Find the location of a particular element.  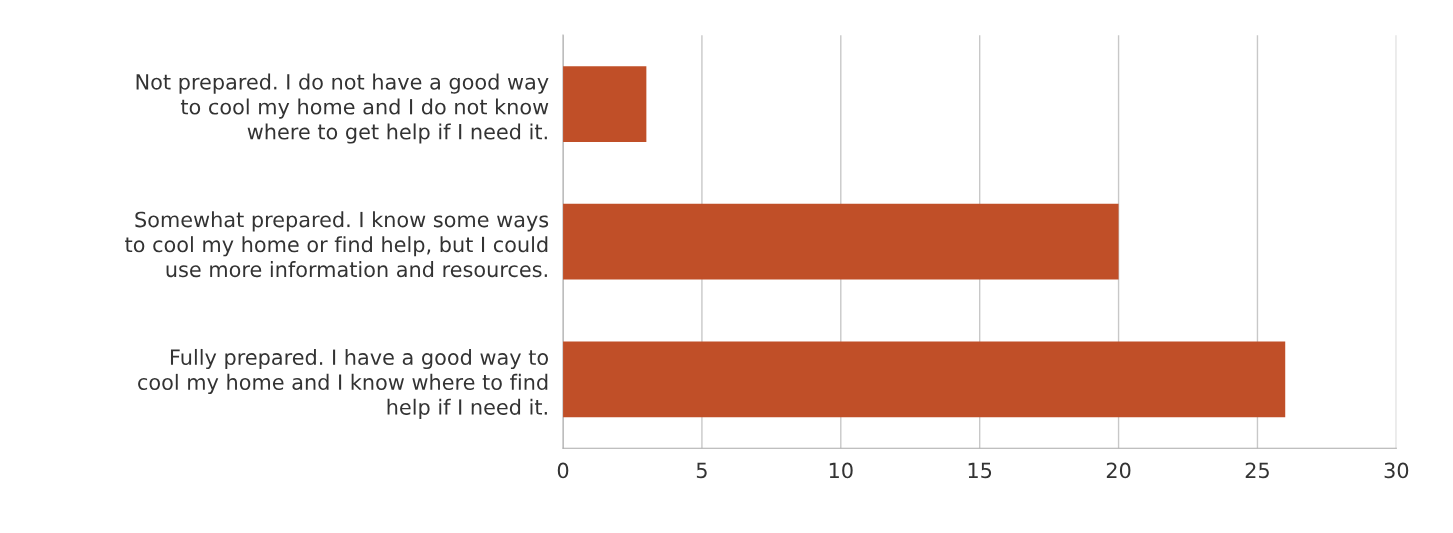

x-tick-label: 10 is located at coordinates (841, 470).